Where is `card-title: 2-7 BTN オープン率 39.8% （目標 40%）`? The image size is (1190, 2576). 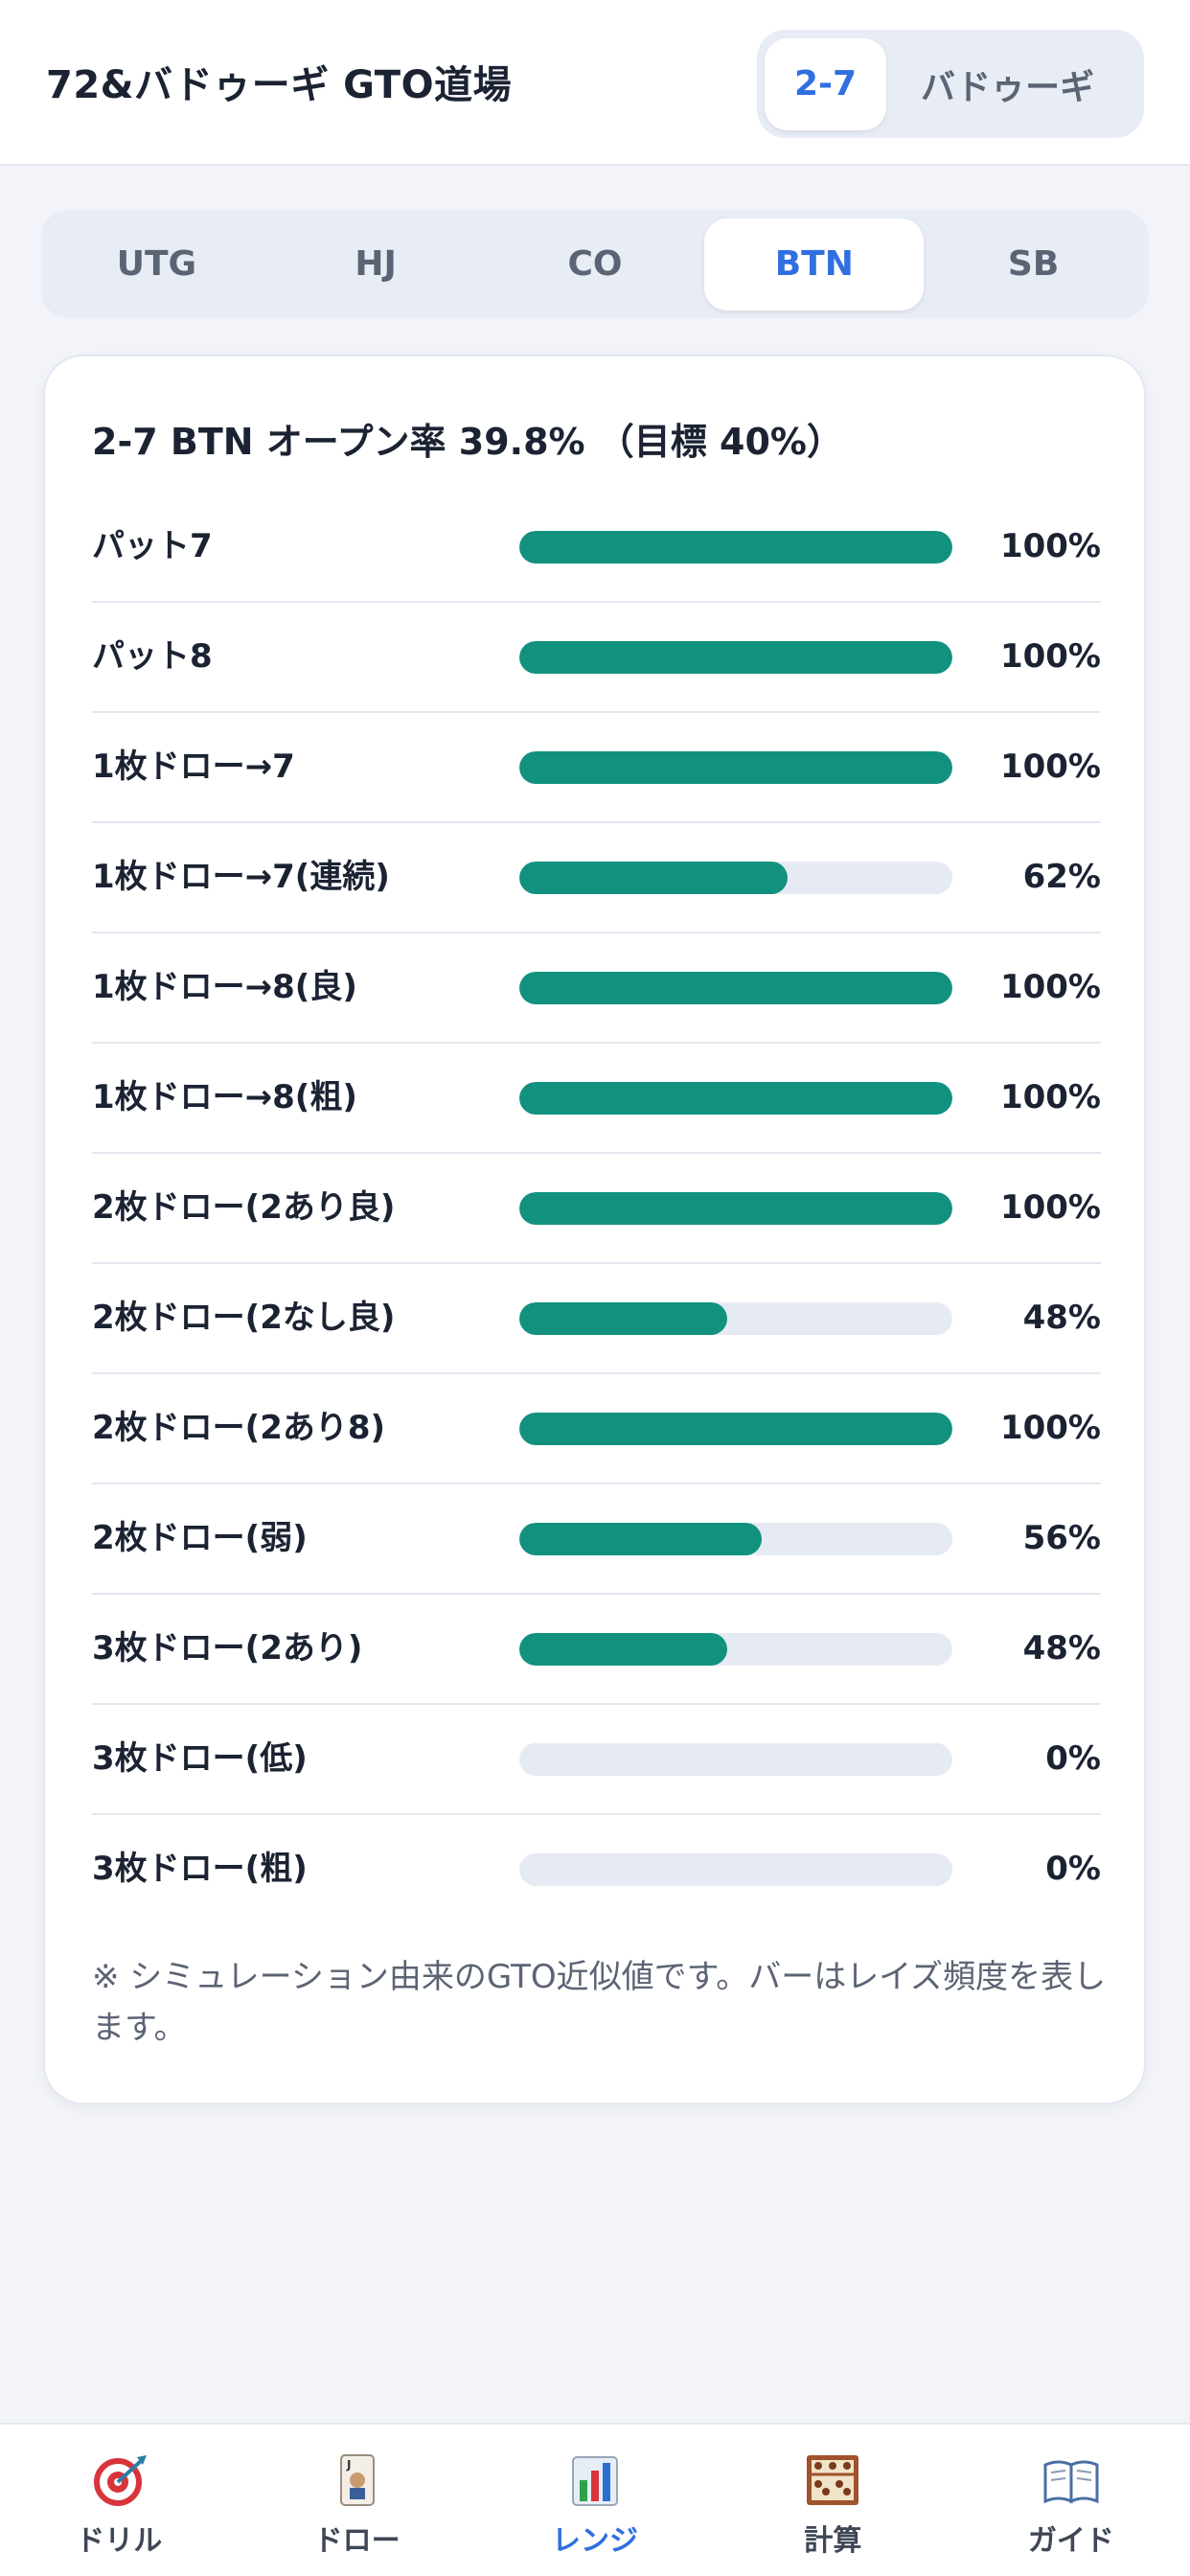 card-title: 2-7 BTN オープン率 39.8% （目標 40%） is located at coordinates (468, 442).